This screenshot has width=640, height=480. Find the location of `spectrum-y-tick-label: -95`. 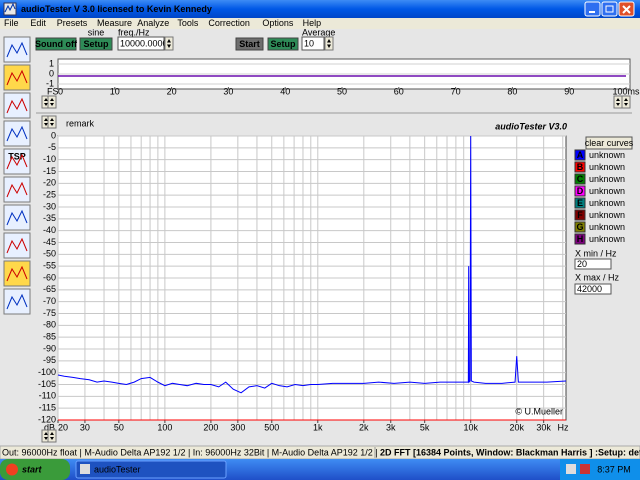

spectrum-y-tick-label: -95 is located at coordinates (49, 360).